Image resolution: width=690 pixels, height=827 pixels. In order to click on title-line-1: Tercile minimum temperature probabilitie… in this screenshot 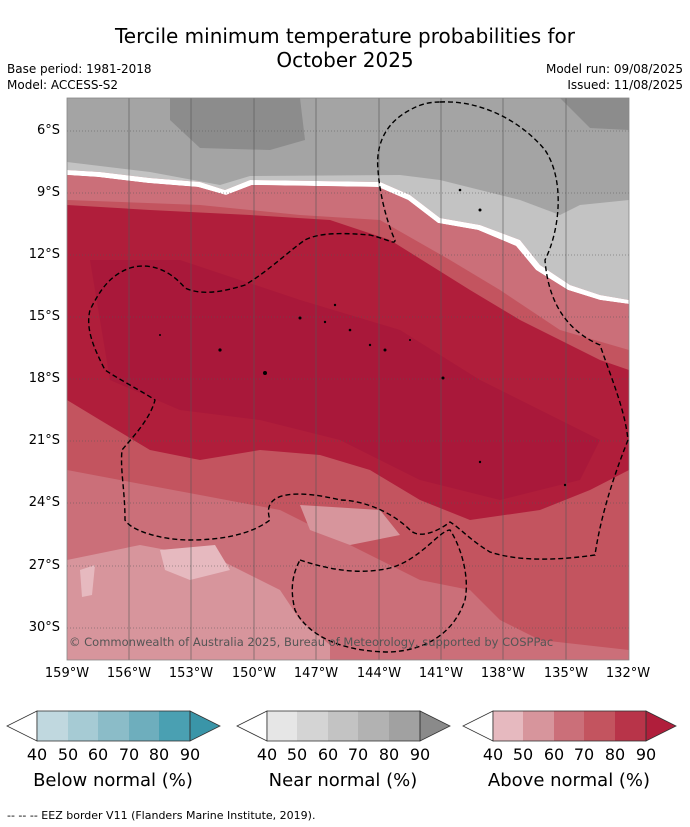, I will do `click(345, 36)`.